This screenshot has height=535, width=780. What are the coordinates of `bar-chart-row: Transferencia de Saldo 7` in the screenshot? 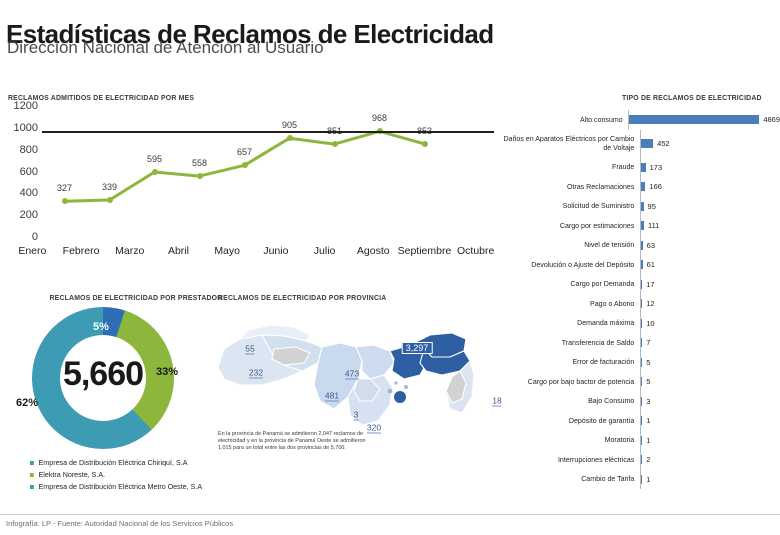 It's located at (636, 343).